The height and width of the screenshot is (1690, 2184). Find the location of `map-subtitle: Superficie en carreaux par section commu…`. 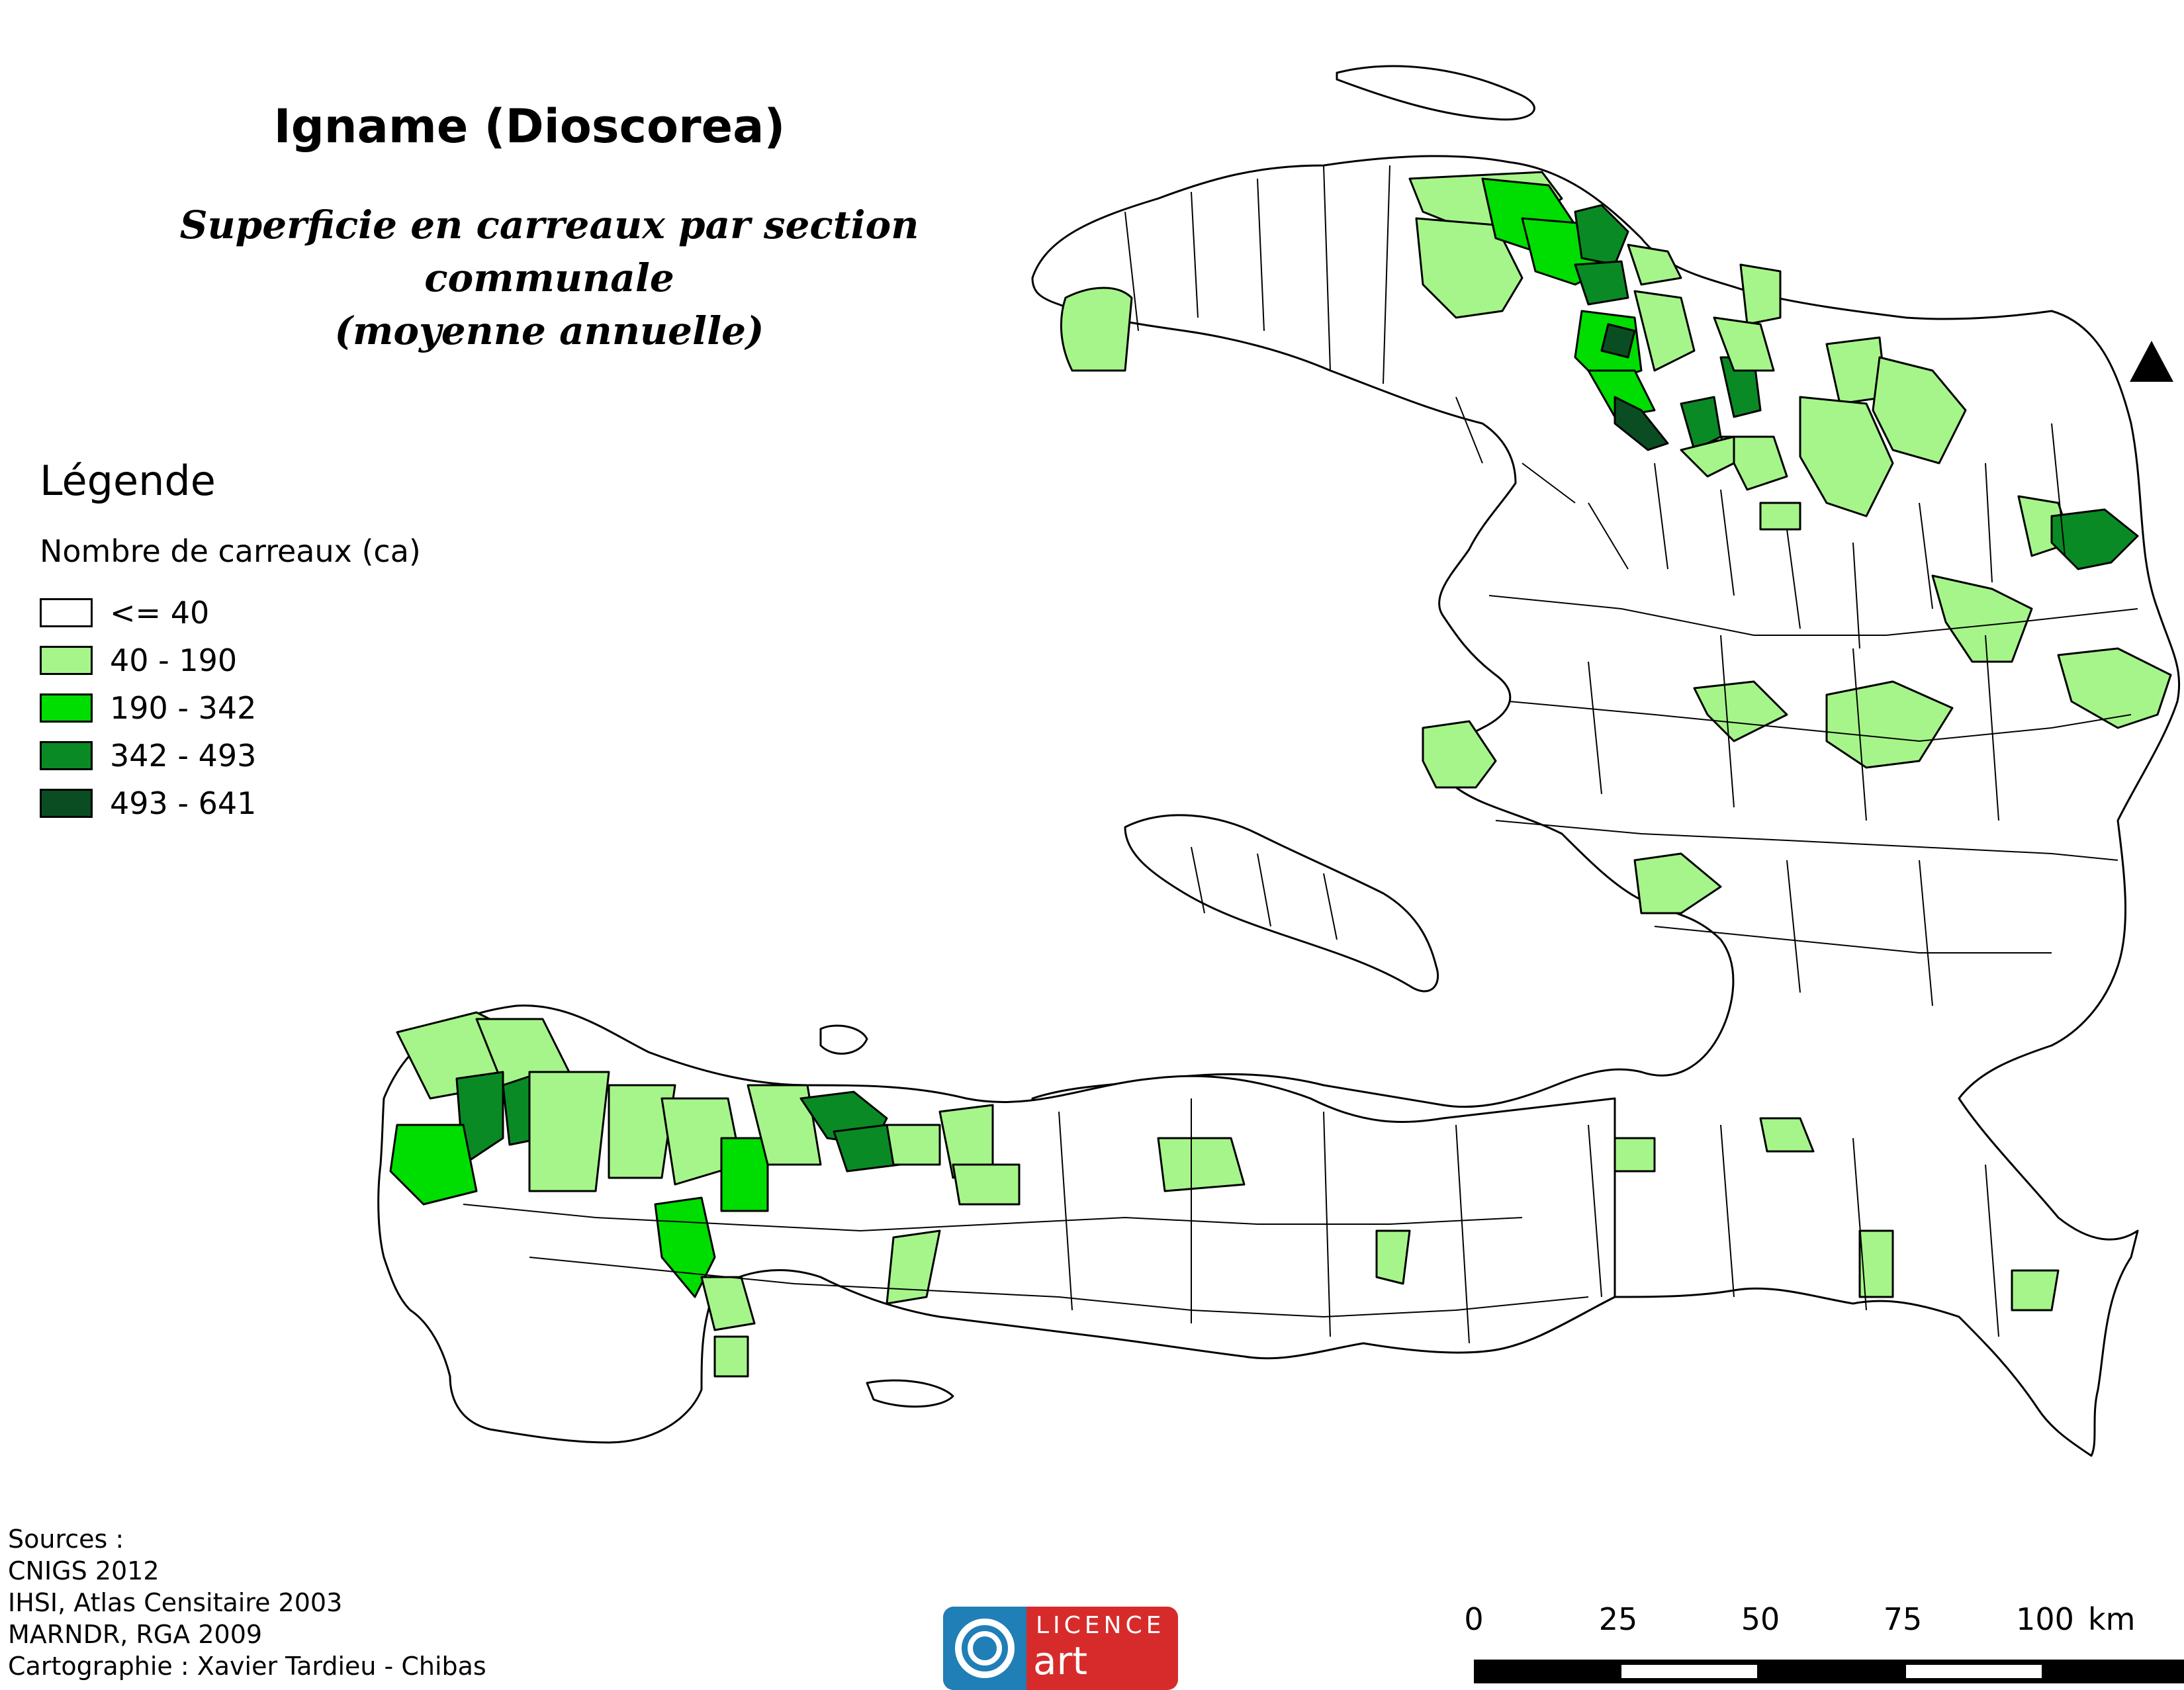

map-subtitle: Superficie en carreaux par section commu… is located at coordinates (549, 278).